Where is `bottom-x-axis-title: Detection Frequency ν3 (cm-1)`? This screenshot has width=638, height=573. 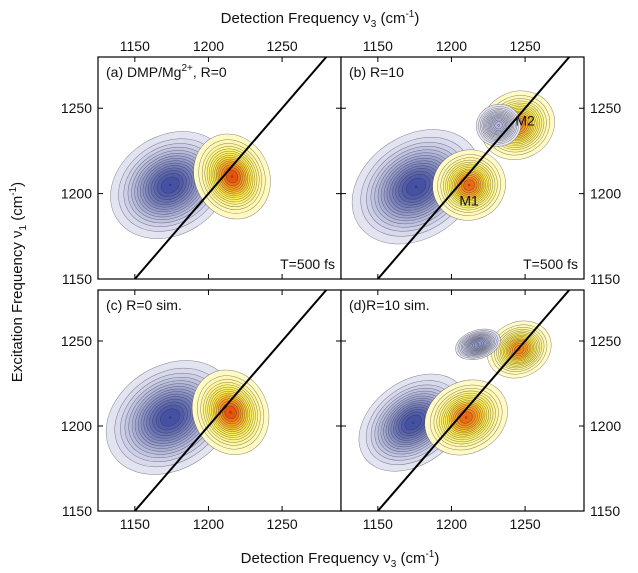 bottom-x-axis-title: Detection Frequency ν3 (cm-1) is located at coordinates (340, 559).